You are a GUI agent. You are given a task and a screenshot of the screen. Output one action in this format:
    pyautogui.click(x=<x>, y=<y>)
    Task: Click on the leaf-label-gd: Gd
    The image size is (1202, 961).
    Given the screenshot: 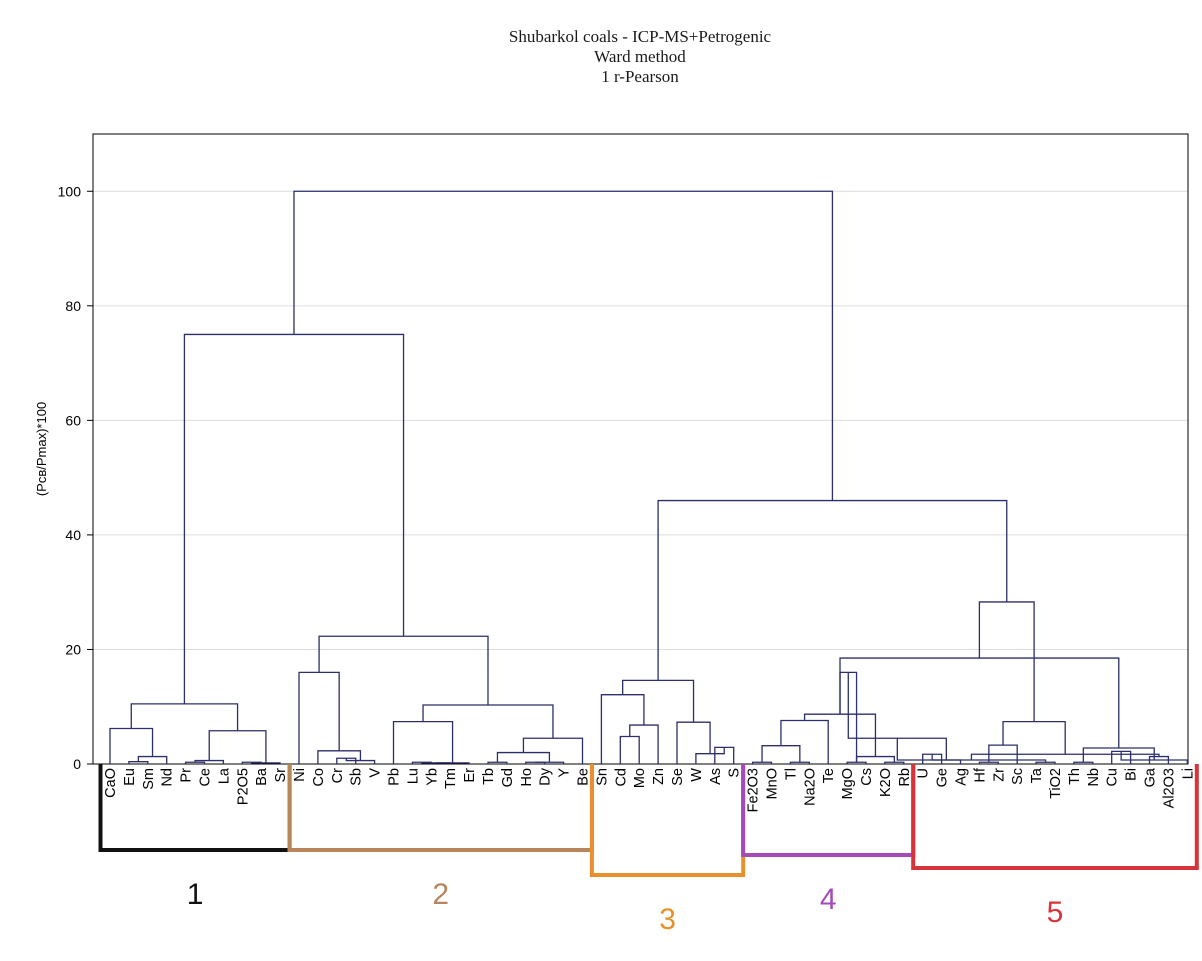 What is the action you would take?
    pyautogui.click(x=508, y=777)
    